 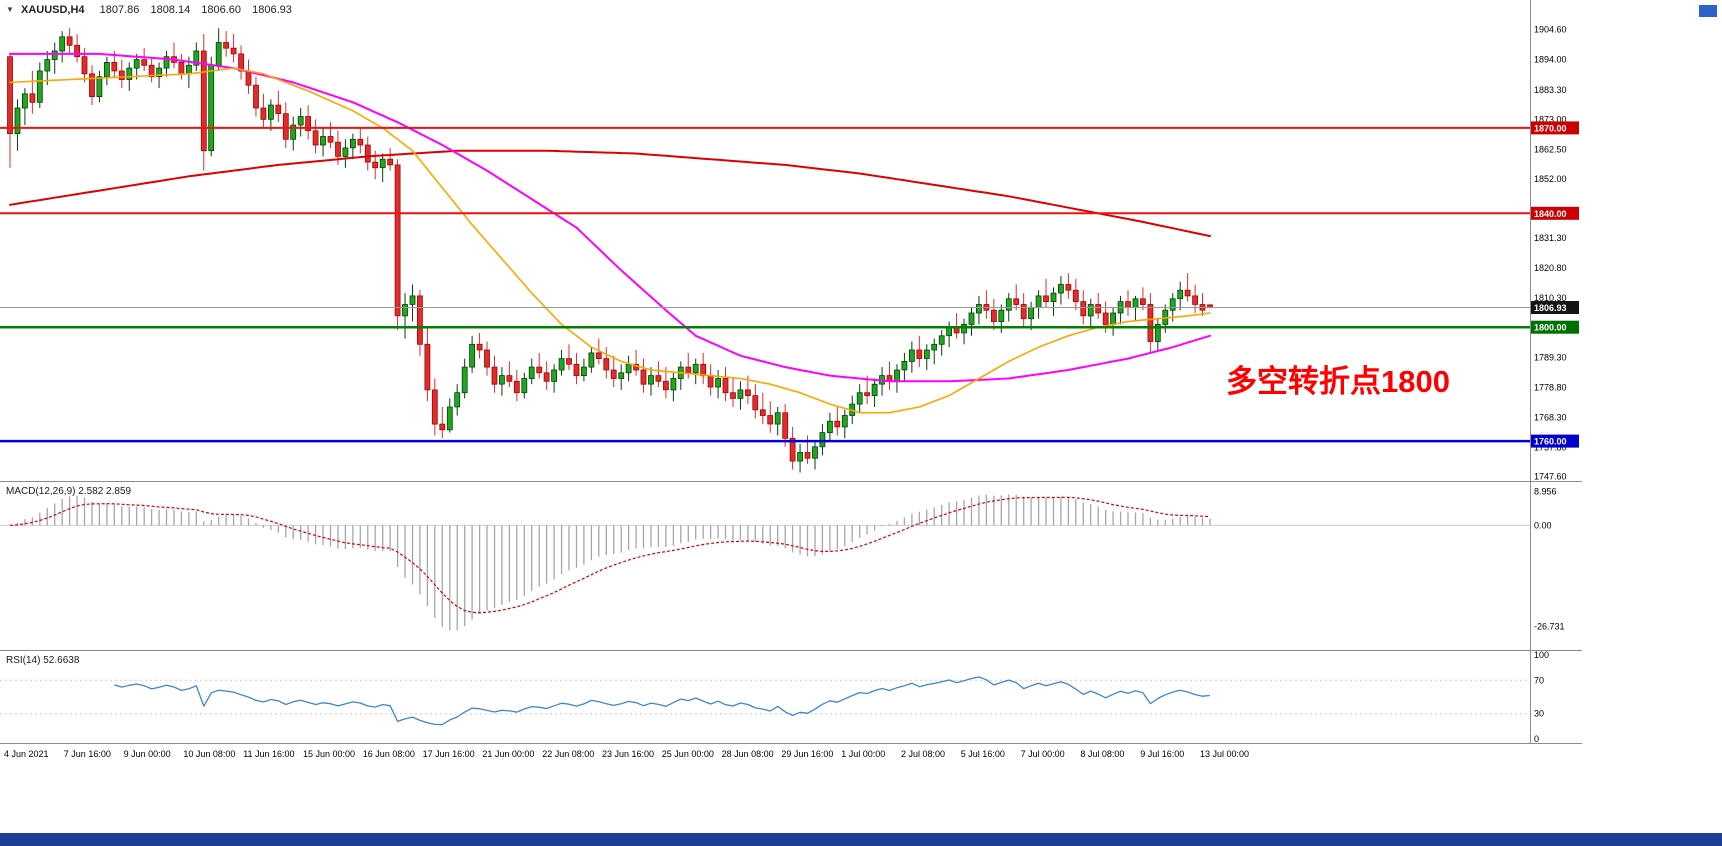 I want to click on time-axis-label: 29 Jun 16:00, so click(x=807, y=754).